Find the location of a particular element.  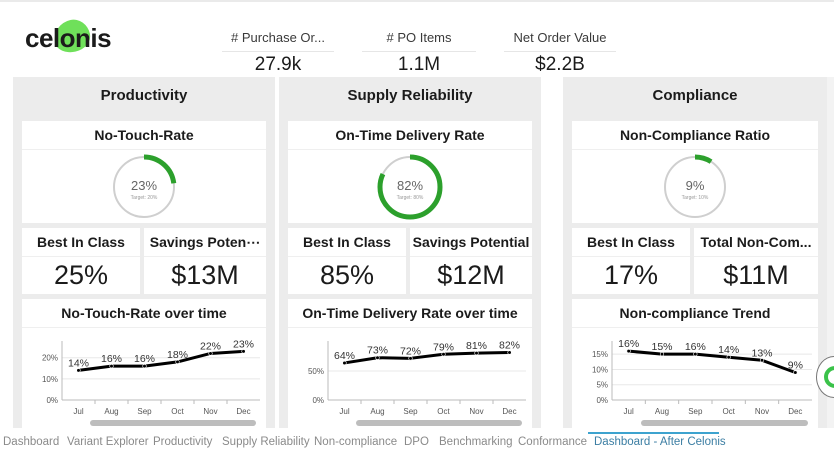

stat-value: 85% is located at coordinates (347, 275).